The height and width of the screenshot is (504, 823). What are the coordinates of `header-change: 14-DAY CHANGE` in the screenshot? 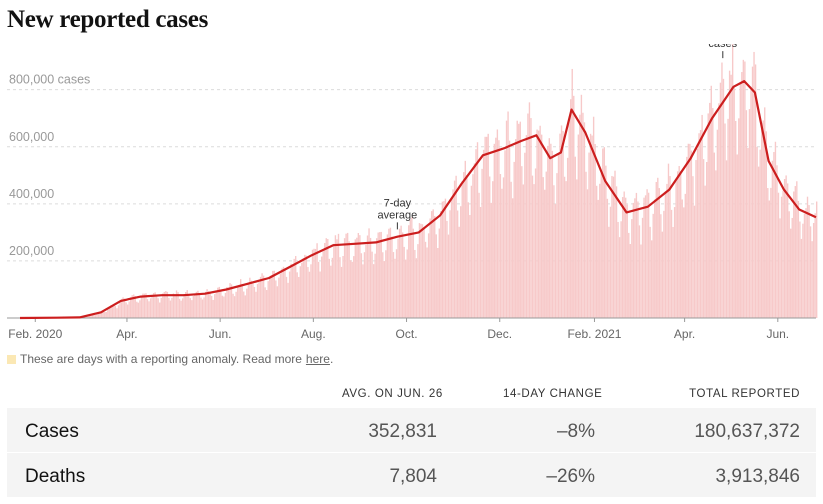 It's located at (553, 394).